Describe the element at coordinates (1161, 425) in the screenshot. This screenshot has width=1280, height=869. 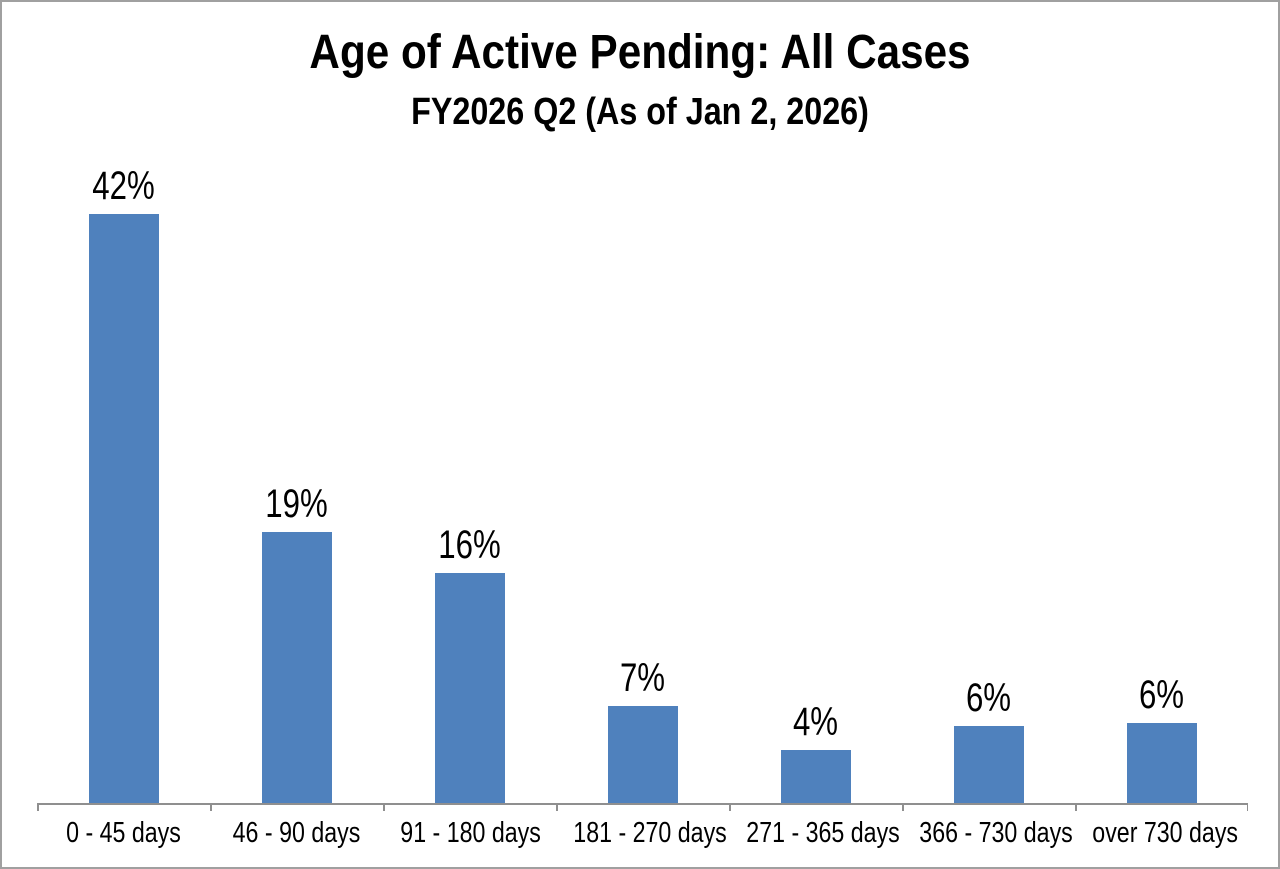
I see `category-slot: 6% over 730 days` at that location.